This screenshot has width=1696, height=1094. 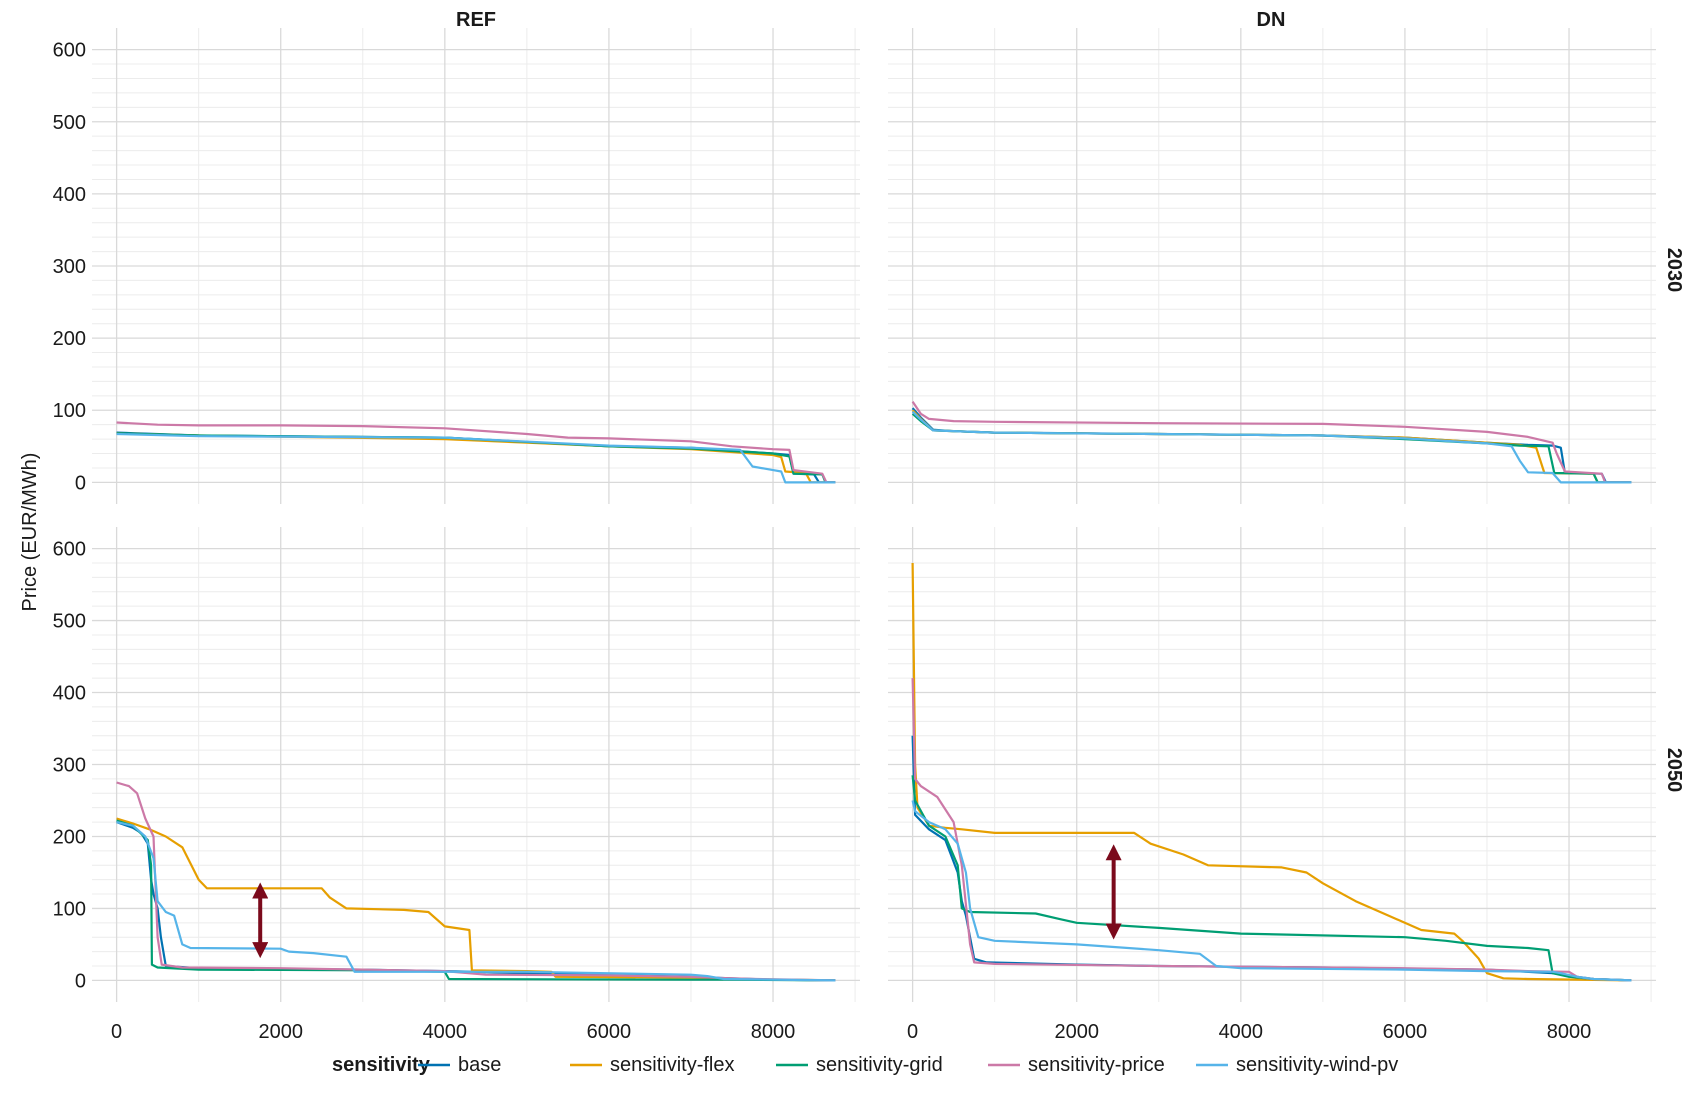 What do you see at coordinates (1674, 770) in the screenshot?
I see `facet-label-2050: 2050` at bounding box center [1674, 770].